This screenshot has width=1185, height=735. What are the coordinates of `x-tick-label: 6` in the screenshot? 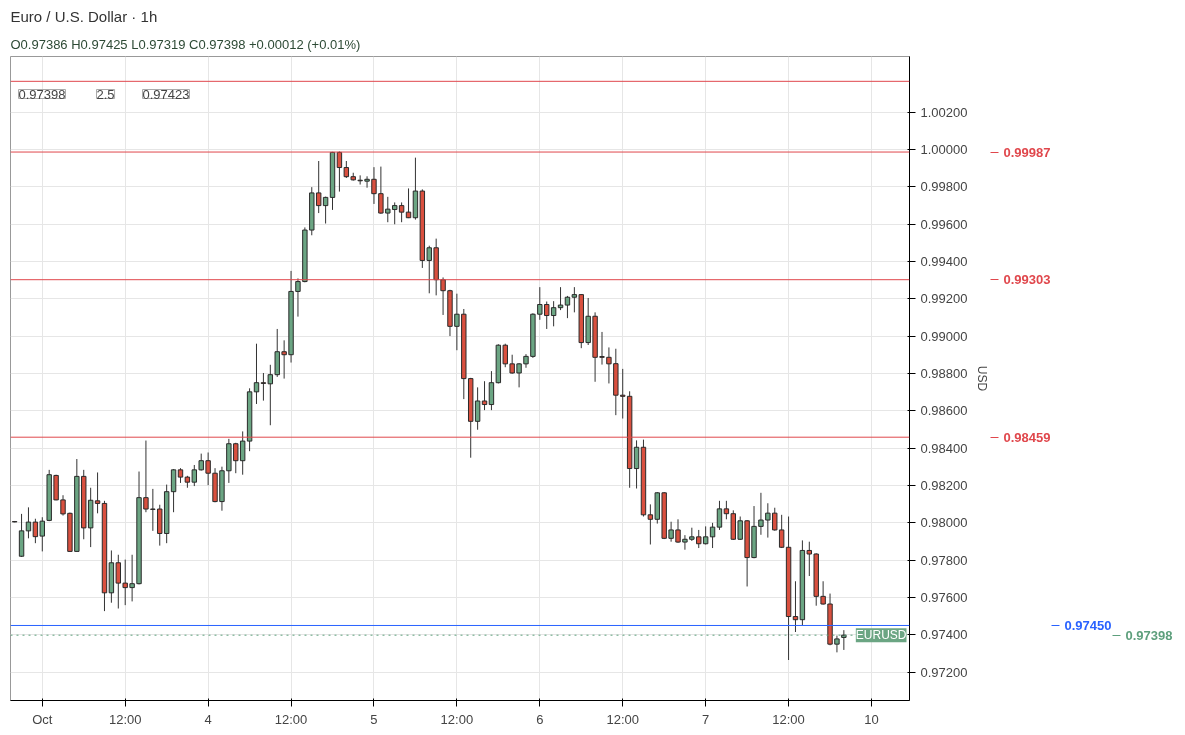 It's located at (540, 719).